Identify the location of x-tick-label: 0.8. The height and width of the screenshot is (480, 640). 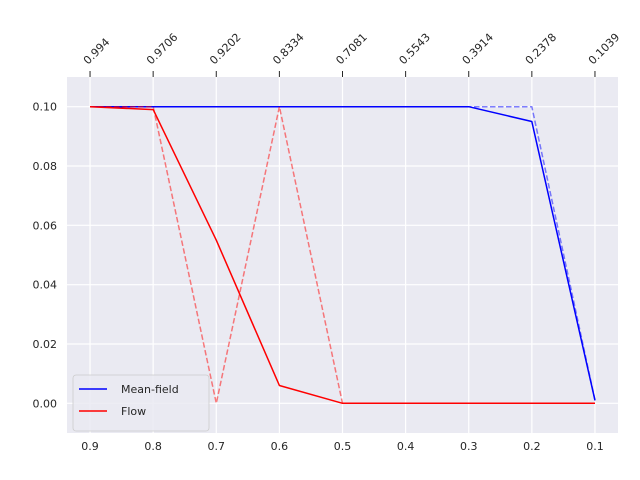
(153, 446).